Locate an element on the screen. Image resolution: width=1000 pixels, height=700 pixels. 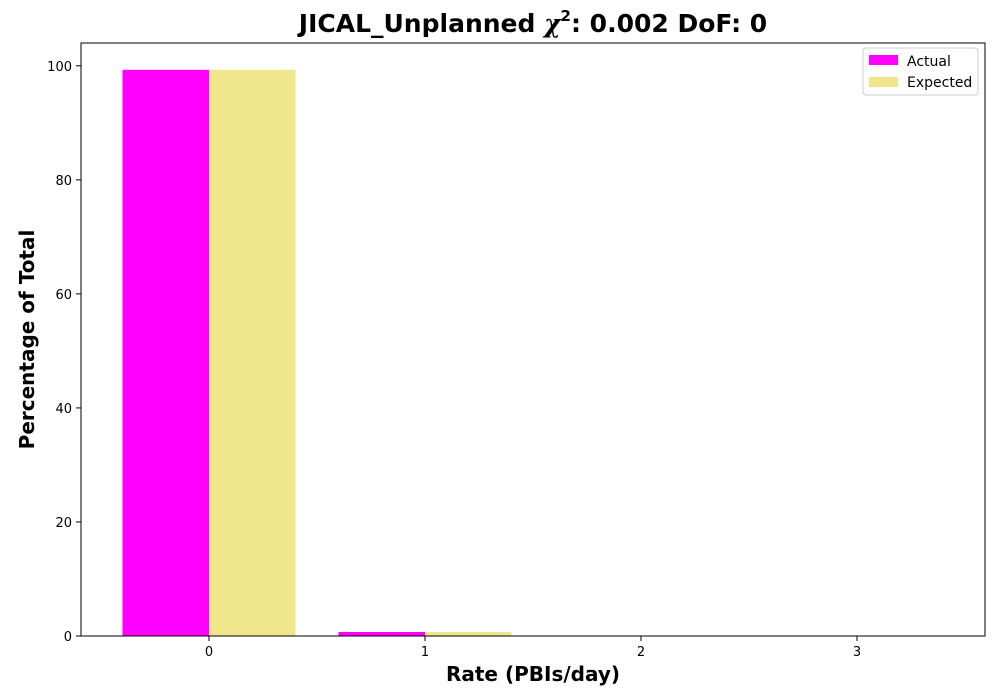
y-tick-label: 0 is located at coordinates (68, 637).